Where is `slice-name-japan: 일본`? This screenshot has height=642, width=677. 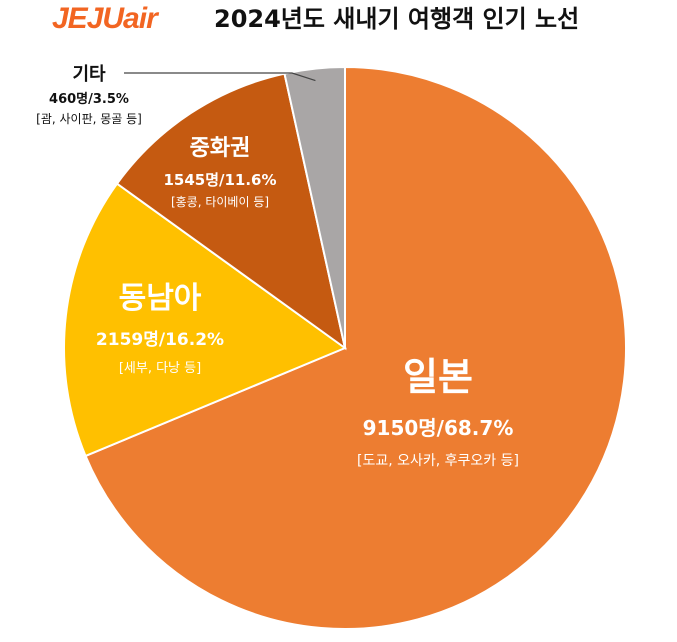 slice-name-japan: 일본 is located at coordinates (438, 377).